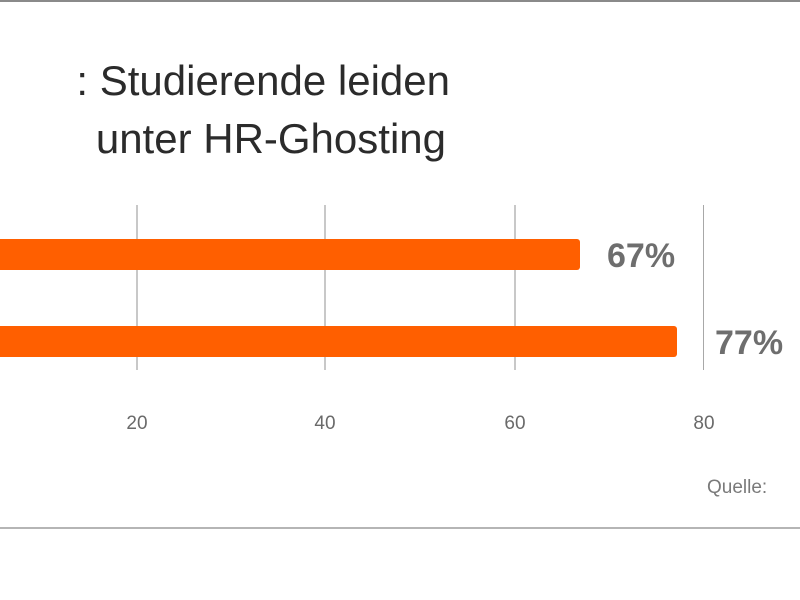  I want to click on x-tick-40: 40, so click(325, 423).